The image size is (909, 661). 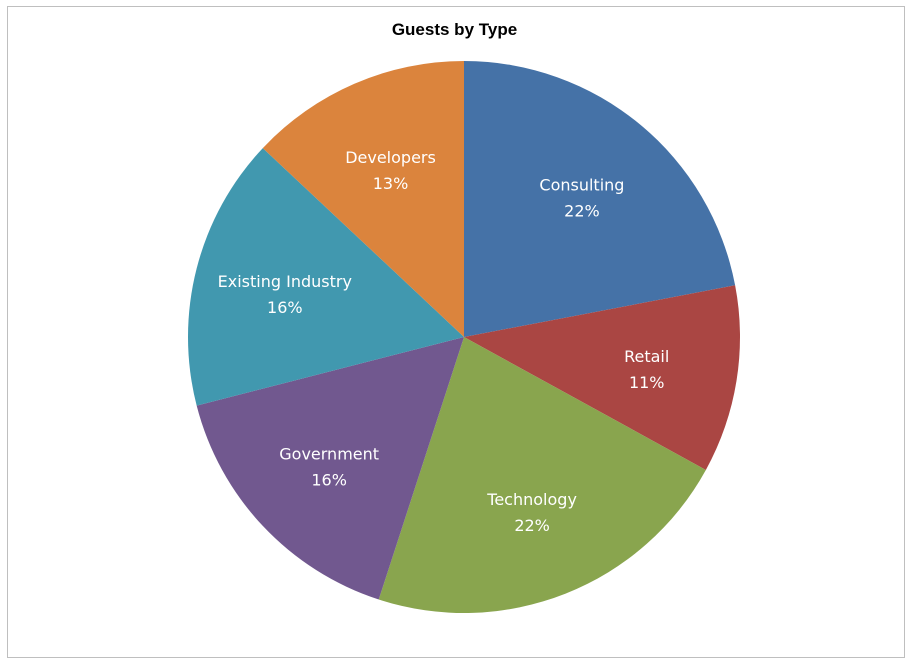 I want to click on slice-category-label: Government, so click(x=329, y=454).